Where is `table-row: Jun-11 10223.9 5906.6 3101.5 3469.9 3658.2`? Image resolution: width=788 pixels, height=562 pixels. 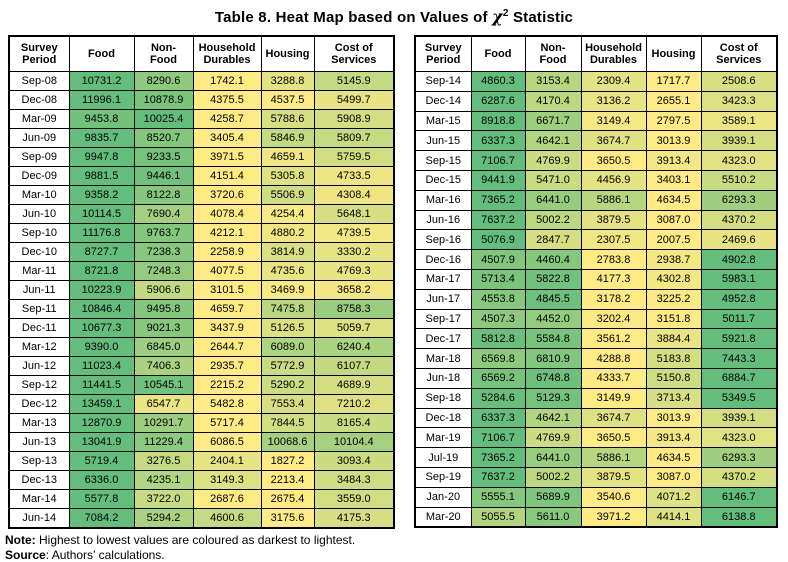
table-row: Jun-11 10223.9 5906.6 3101.5 3469.9 3658.2 is located at coordinates (201, 290).